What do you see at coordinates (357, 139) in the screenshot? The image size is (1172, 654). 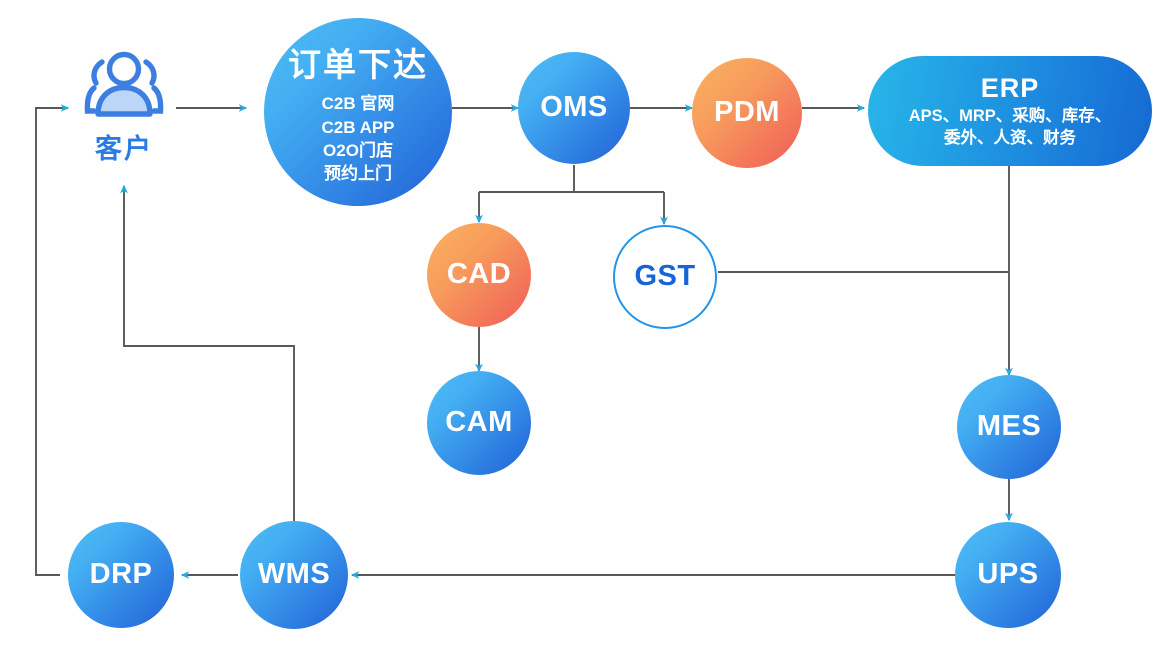 I see `order-lines: C2B 官网 C2B APP O2O门店 预约上门` at bounding box center [357, 139].